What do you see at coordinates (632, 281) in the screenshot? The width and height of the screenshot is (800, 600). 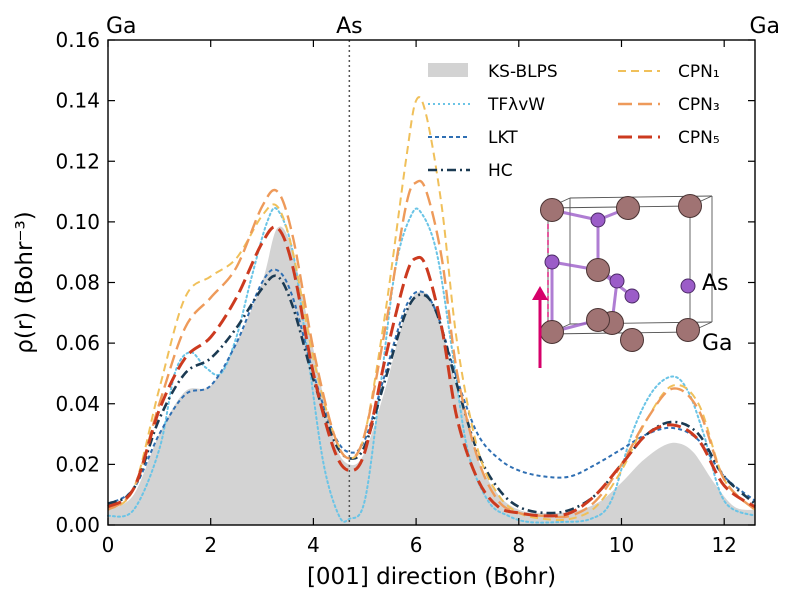 I see `unit-cell-inset: As Ga` at bounding box center [632, 281].